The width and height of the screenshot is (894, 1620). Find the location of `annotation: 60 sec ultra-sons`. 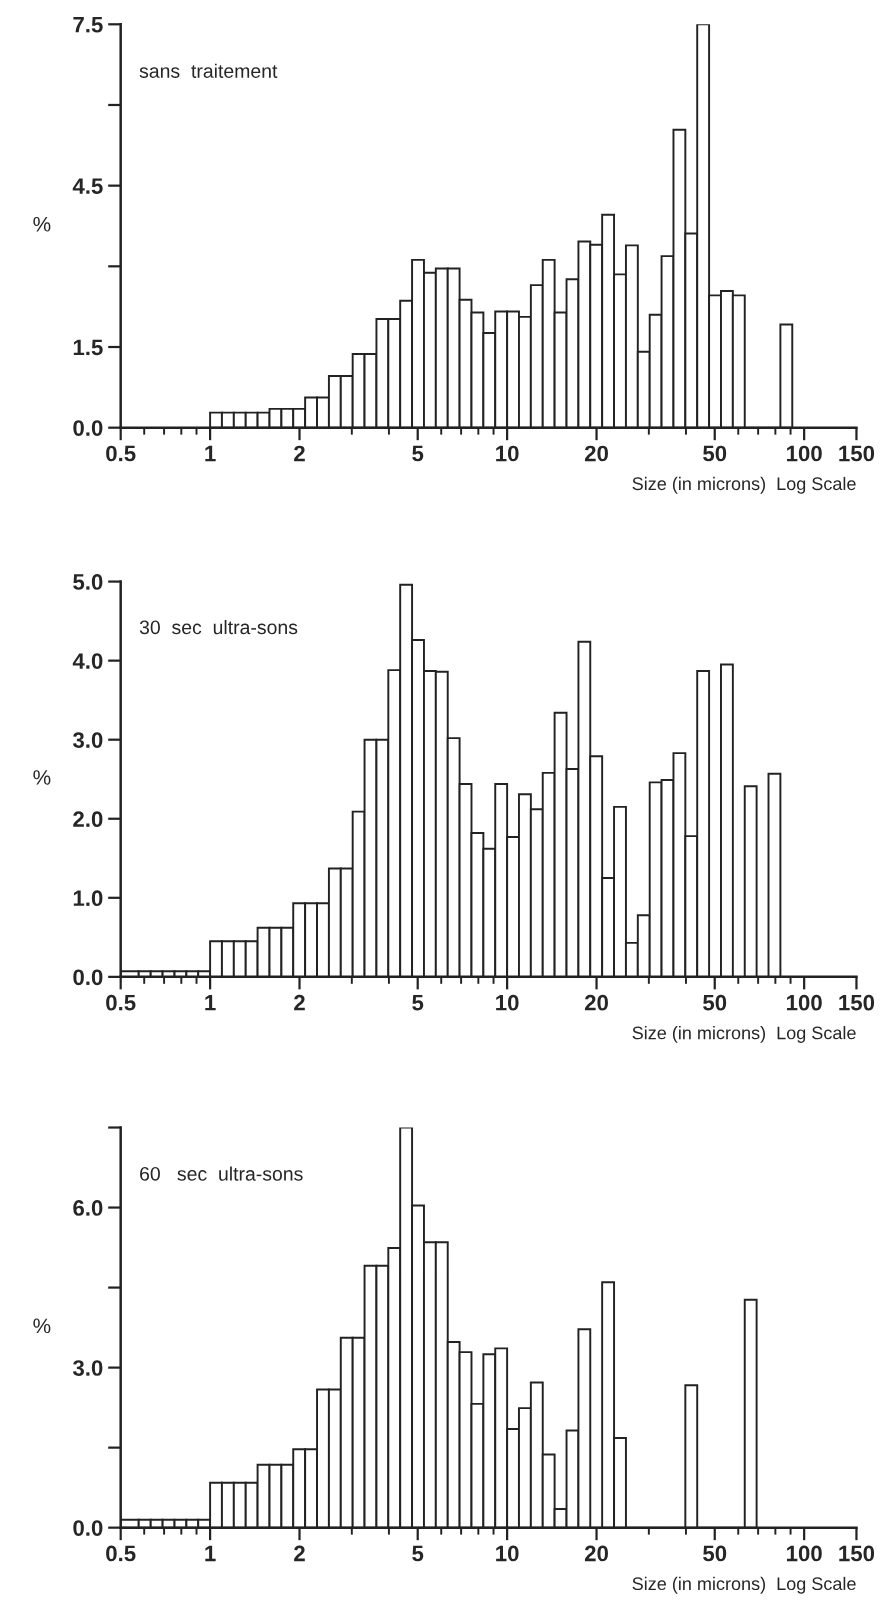

annotation: 60 sec ultra-sons is located at coordinates (221, 1173).